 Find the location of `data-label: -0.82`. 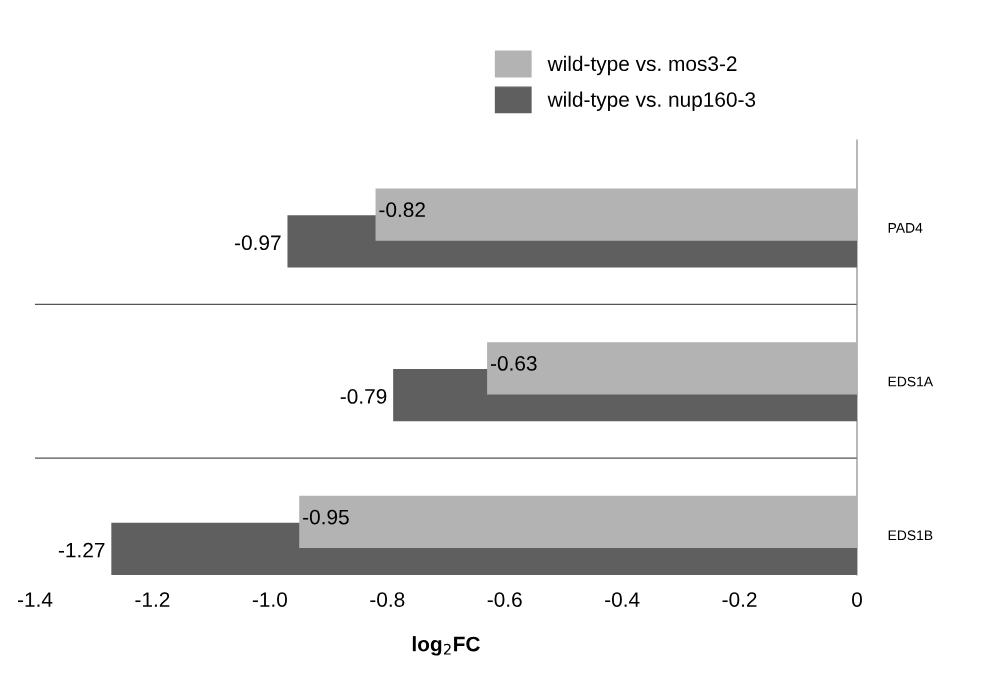

data-label: -0.82 is located at coordinates (402, 210).